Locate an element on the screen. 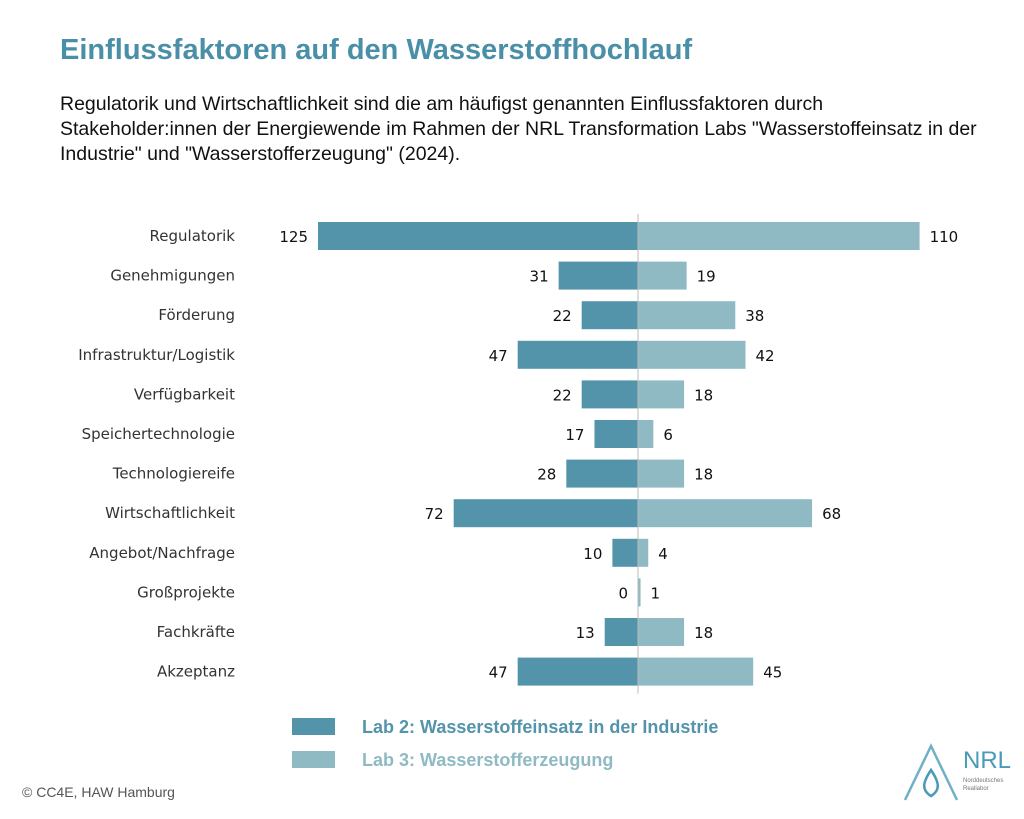  category-label: Technologiereife is located at coordinates (173, 474).